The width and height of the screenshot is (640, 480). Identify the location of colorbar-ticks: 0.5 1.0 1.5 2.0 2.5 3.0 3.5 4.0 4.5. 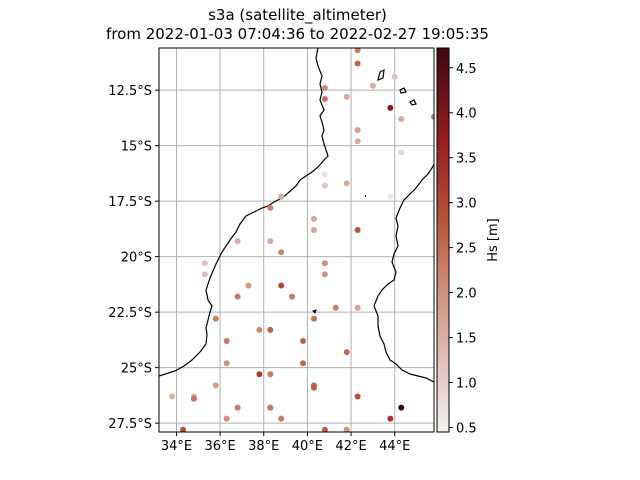
(463, 249).